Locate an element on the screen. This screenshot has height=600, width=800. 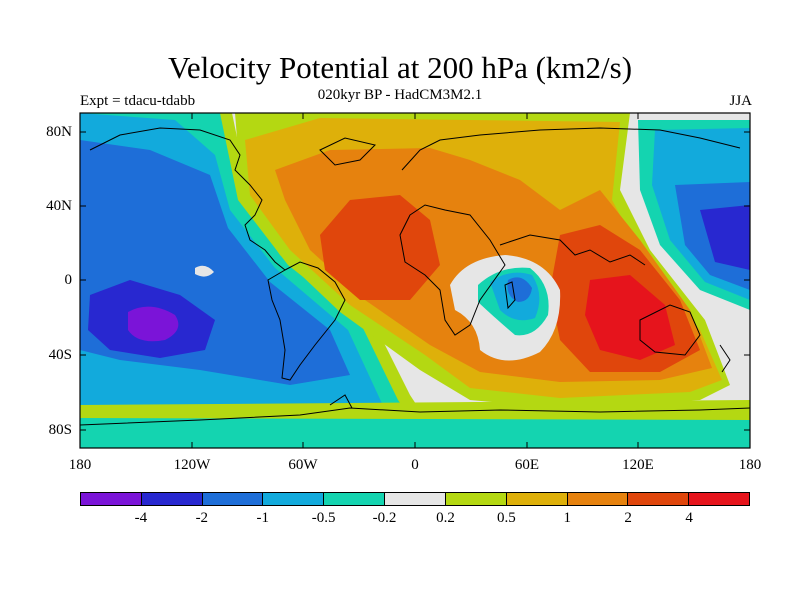
lat-label-40s: 40S is located at coordinates (60, 355).